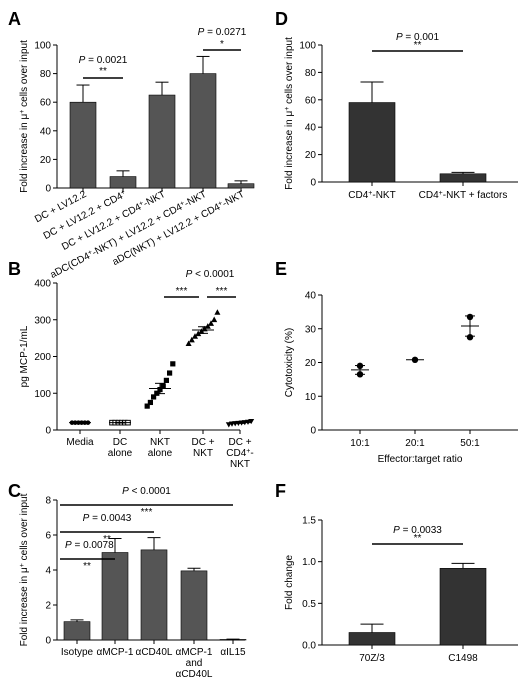 The height and width of the screenshot is (695, 520). I want to click on significance-stars: *, so click(222, 44).